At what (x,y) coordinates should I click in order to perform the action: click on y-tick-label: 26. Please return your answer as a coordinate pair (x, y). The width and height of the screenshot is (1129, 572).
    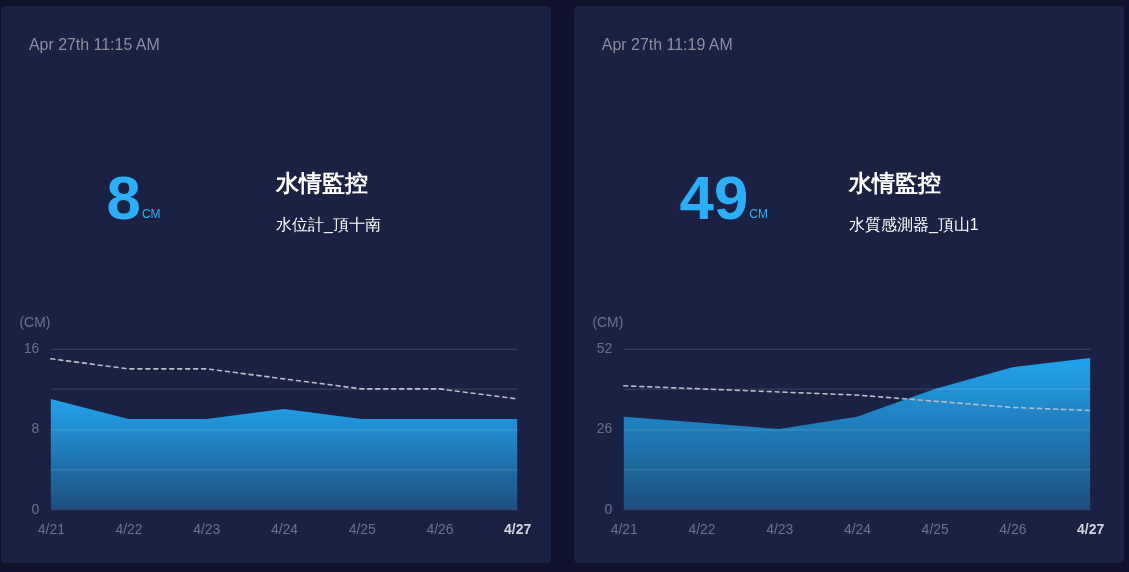
    Looking at the image, I should click on (604, 428).